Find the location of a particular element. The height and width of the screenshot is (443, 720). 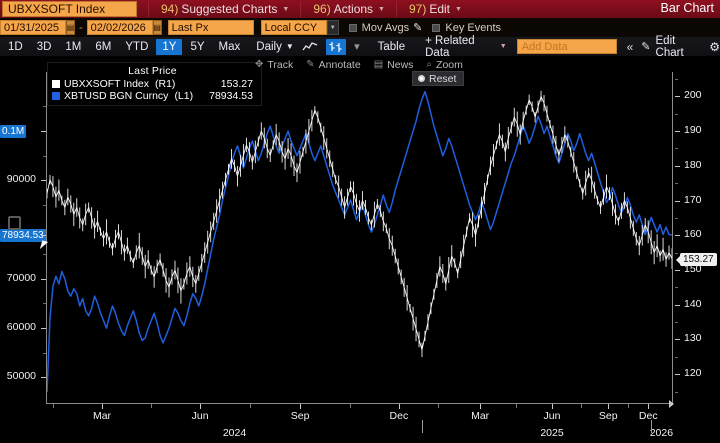

range-1y: 1Y is located at coordinates (169, 46).